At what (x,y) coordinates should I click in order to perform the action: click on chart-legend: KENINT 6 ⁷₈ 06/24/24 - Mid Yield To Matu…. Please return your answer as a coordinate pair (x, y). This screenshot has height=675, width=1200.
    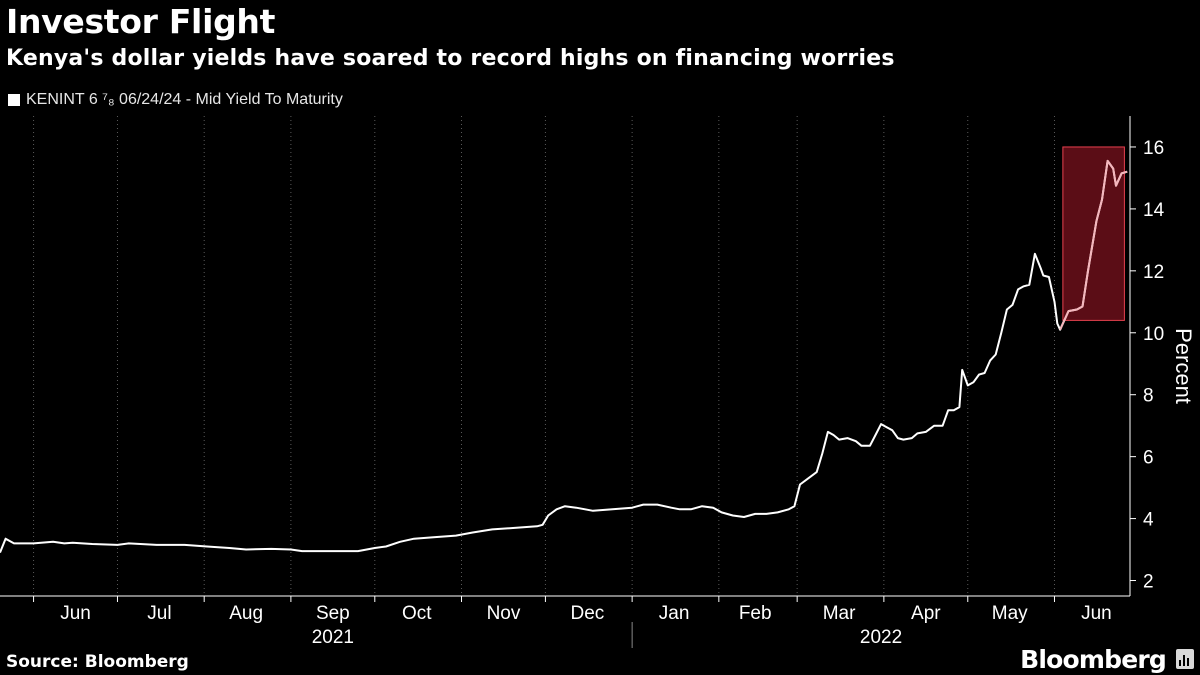
    Looking at the image, I should click on (175, 100).